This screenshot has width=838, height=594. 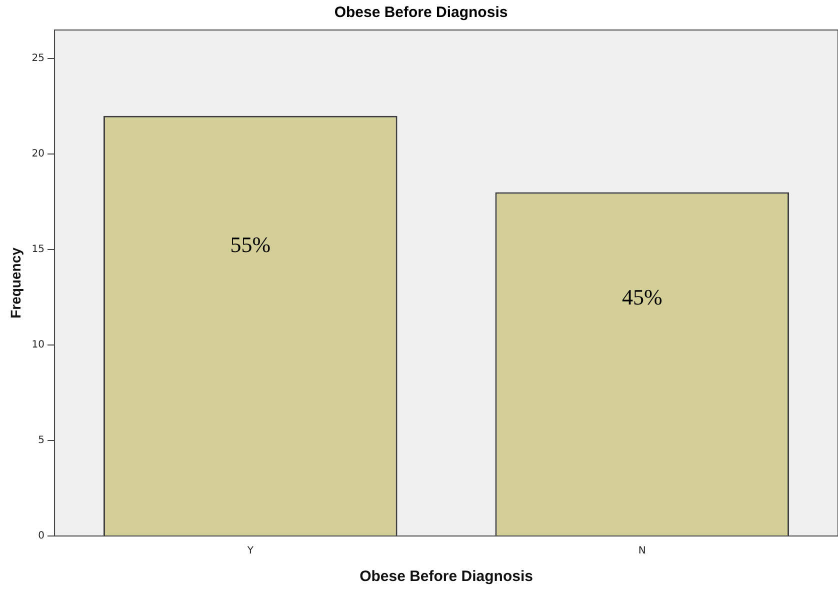 I want to click on y-axis-title: Frequency, so click(x=15, y=282).